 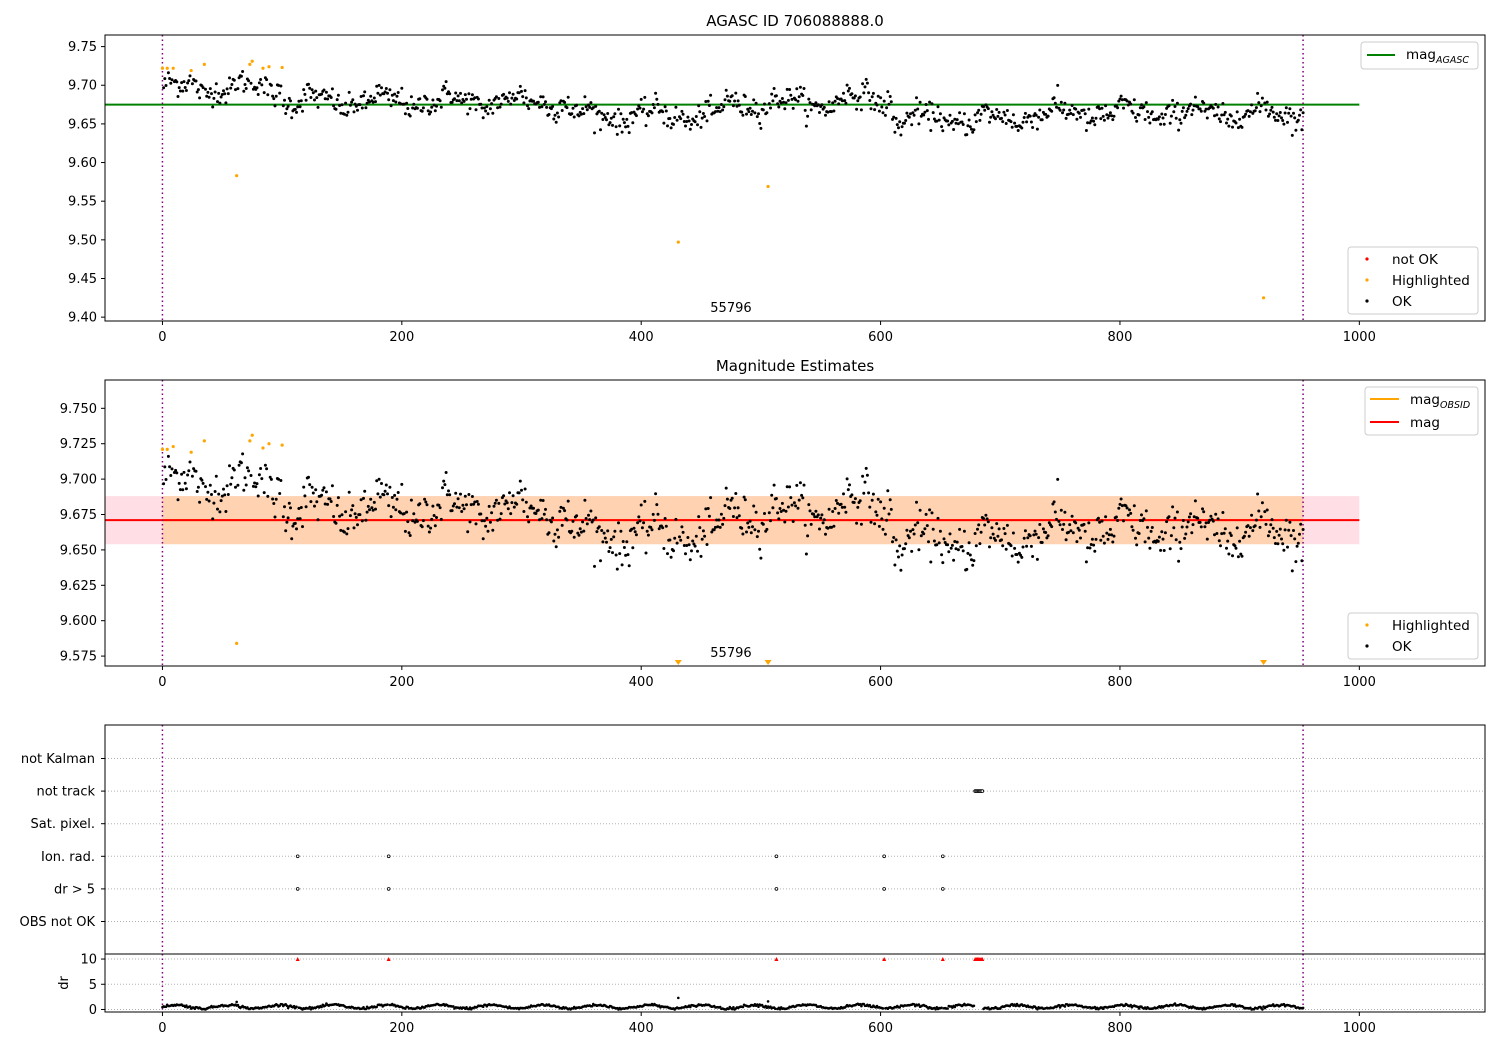 I want to click on svg-text: magOBSID, so click(x=1440, y=401).